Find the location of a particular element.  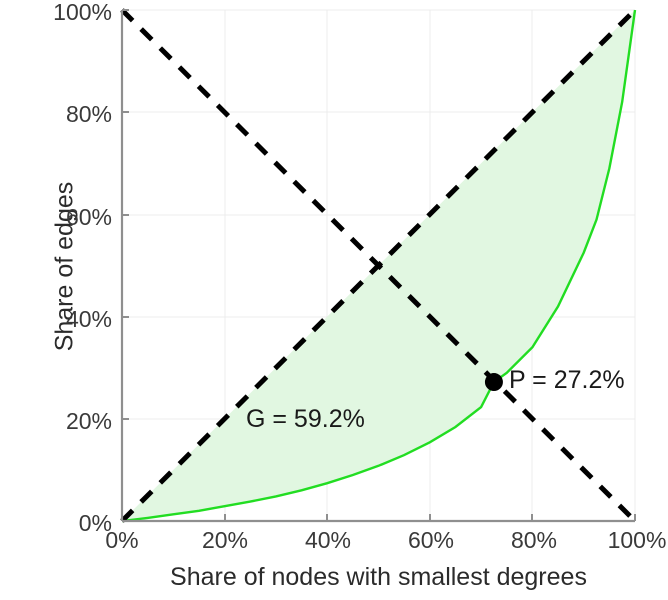

y-tick-label-40: 40% is located at coordinates (88, 319).